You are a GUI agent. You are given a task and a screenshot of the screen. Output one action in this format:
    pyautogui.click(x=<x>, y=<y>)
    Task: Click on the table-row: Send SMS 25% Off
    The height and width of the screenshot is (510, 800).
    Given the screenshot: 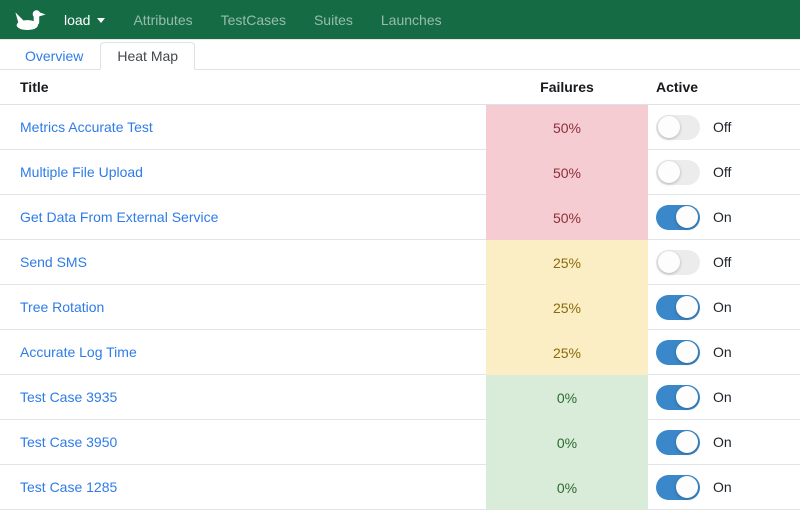 What is the action you would take?
    pyautogui.click(x=400, y=262)
    